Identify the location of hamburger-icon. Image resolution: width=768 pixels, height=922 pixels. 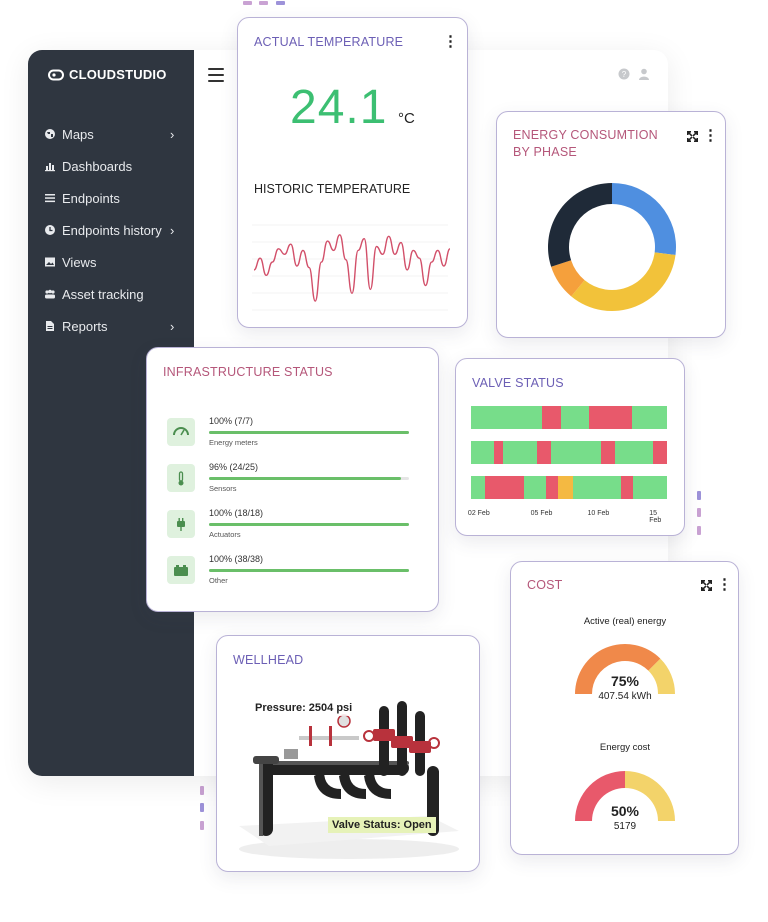
(216, 77).